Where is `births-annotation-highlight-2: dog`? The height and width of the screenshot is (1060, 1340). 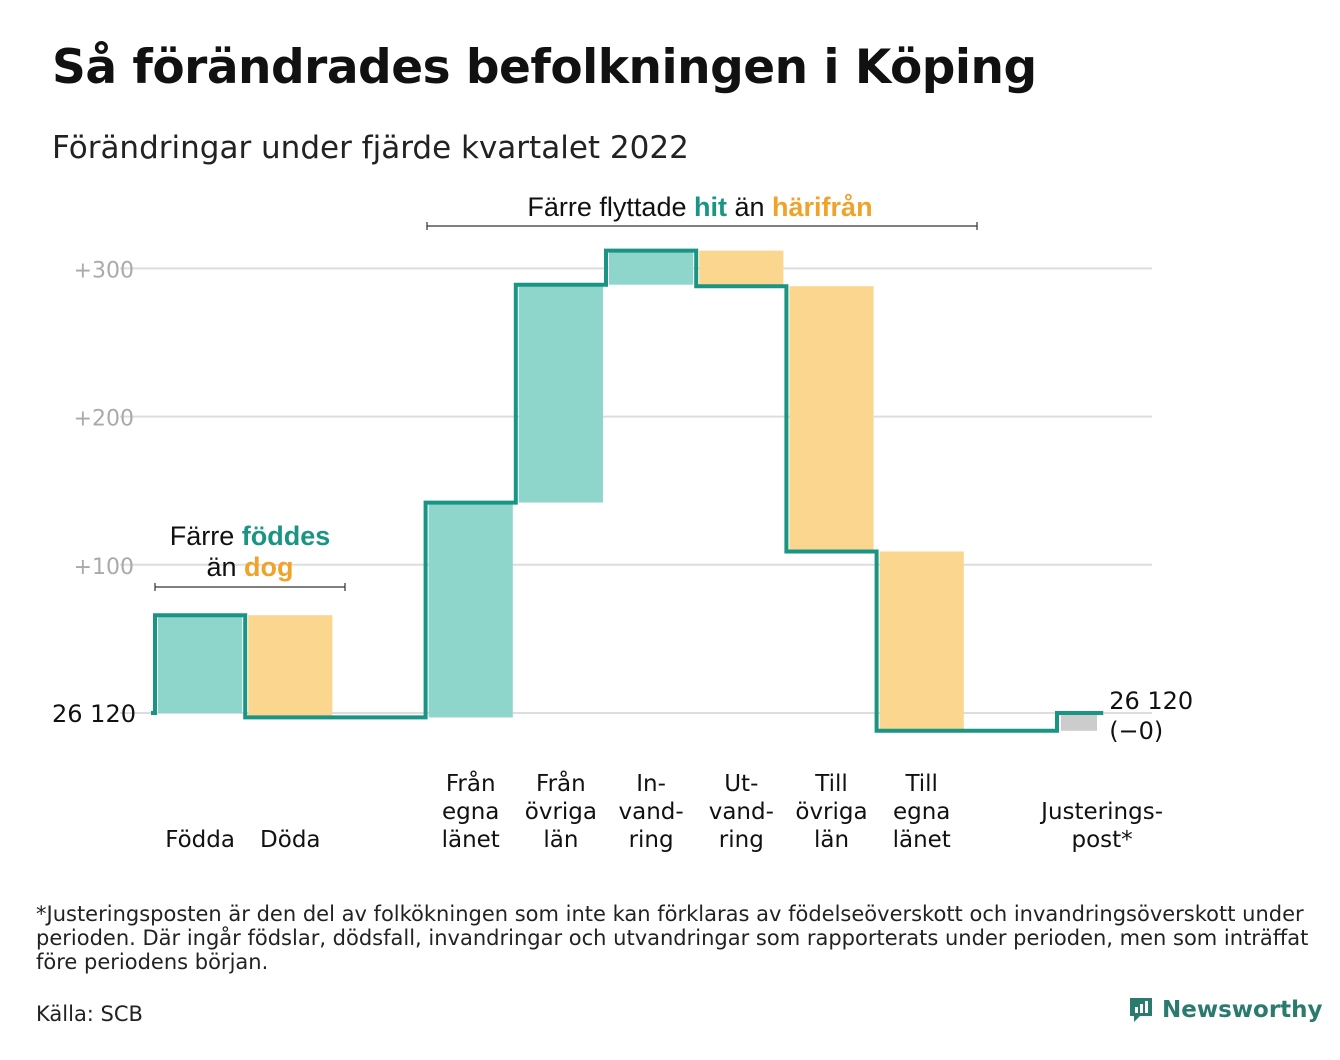
births-annotation-highlight-2: dog is located at coordinates (268, 567).